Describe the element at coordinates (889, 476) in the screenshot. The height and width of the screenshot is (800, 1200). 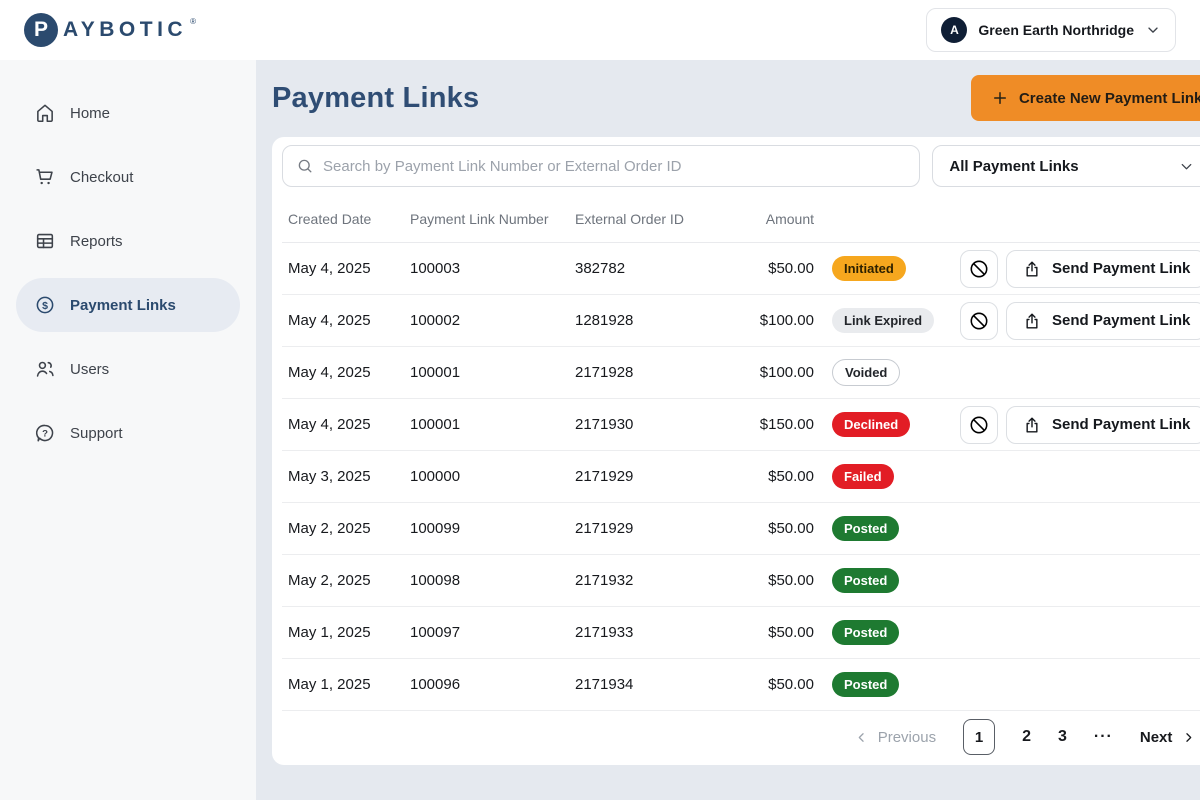
I see `cell-status: Failed` at that location.